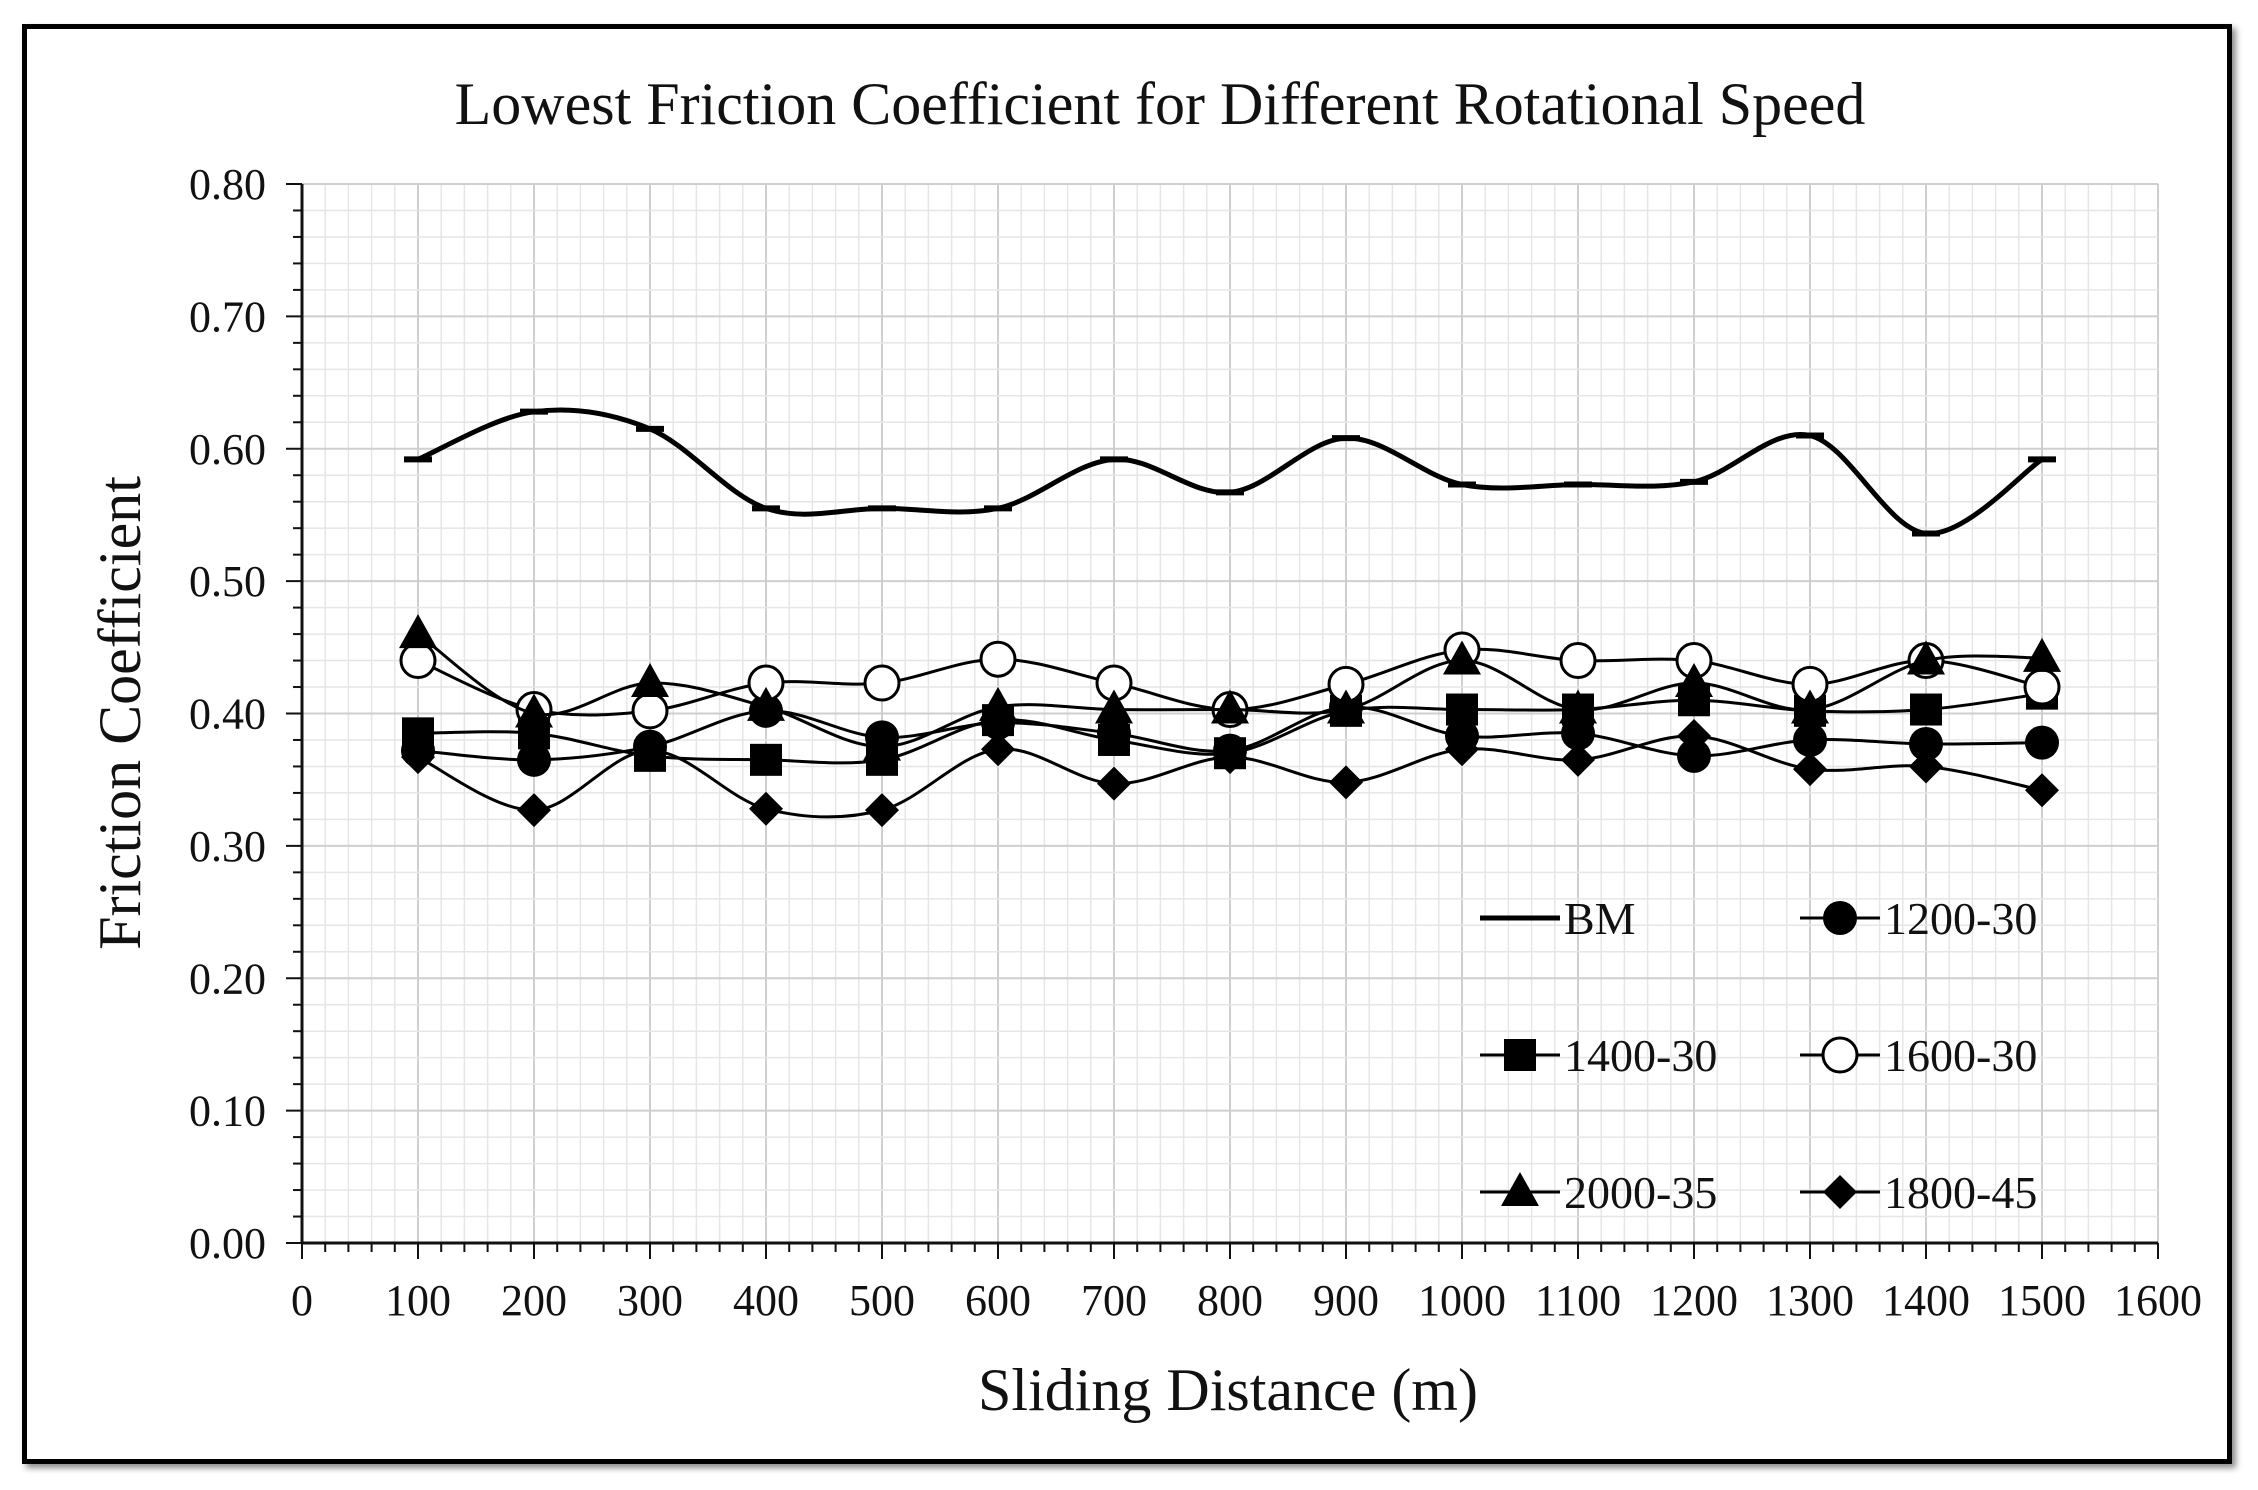 The image size is (2258, 1490). Describe the element at coordinates (1694, 1300) in the screenshot. I see `x-tick-label: 1200` at that location.